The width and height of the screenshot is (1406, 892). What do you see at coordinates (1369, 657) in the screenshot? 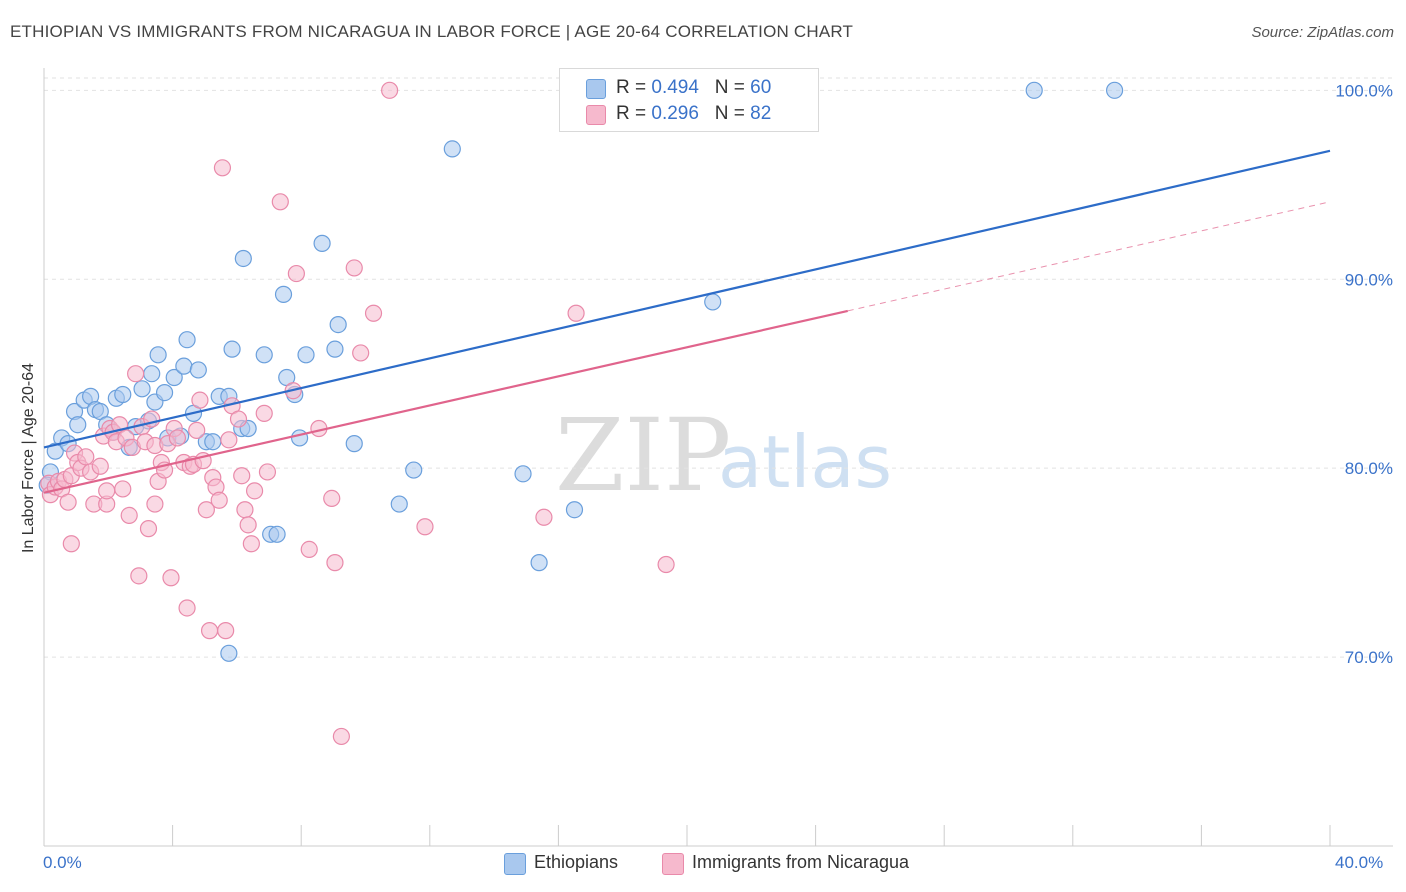
I see `y-tick-label: 70.0%` at bounding box center [1369, 657].